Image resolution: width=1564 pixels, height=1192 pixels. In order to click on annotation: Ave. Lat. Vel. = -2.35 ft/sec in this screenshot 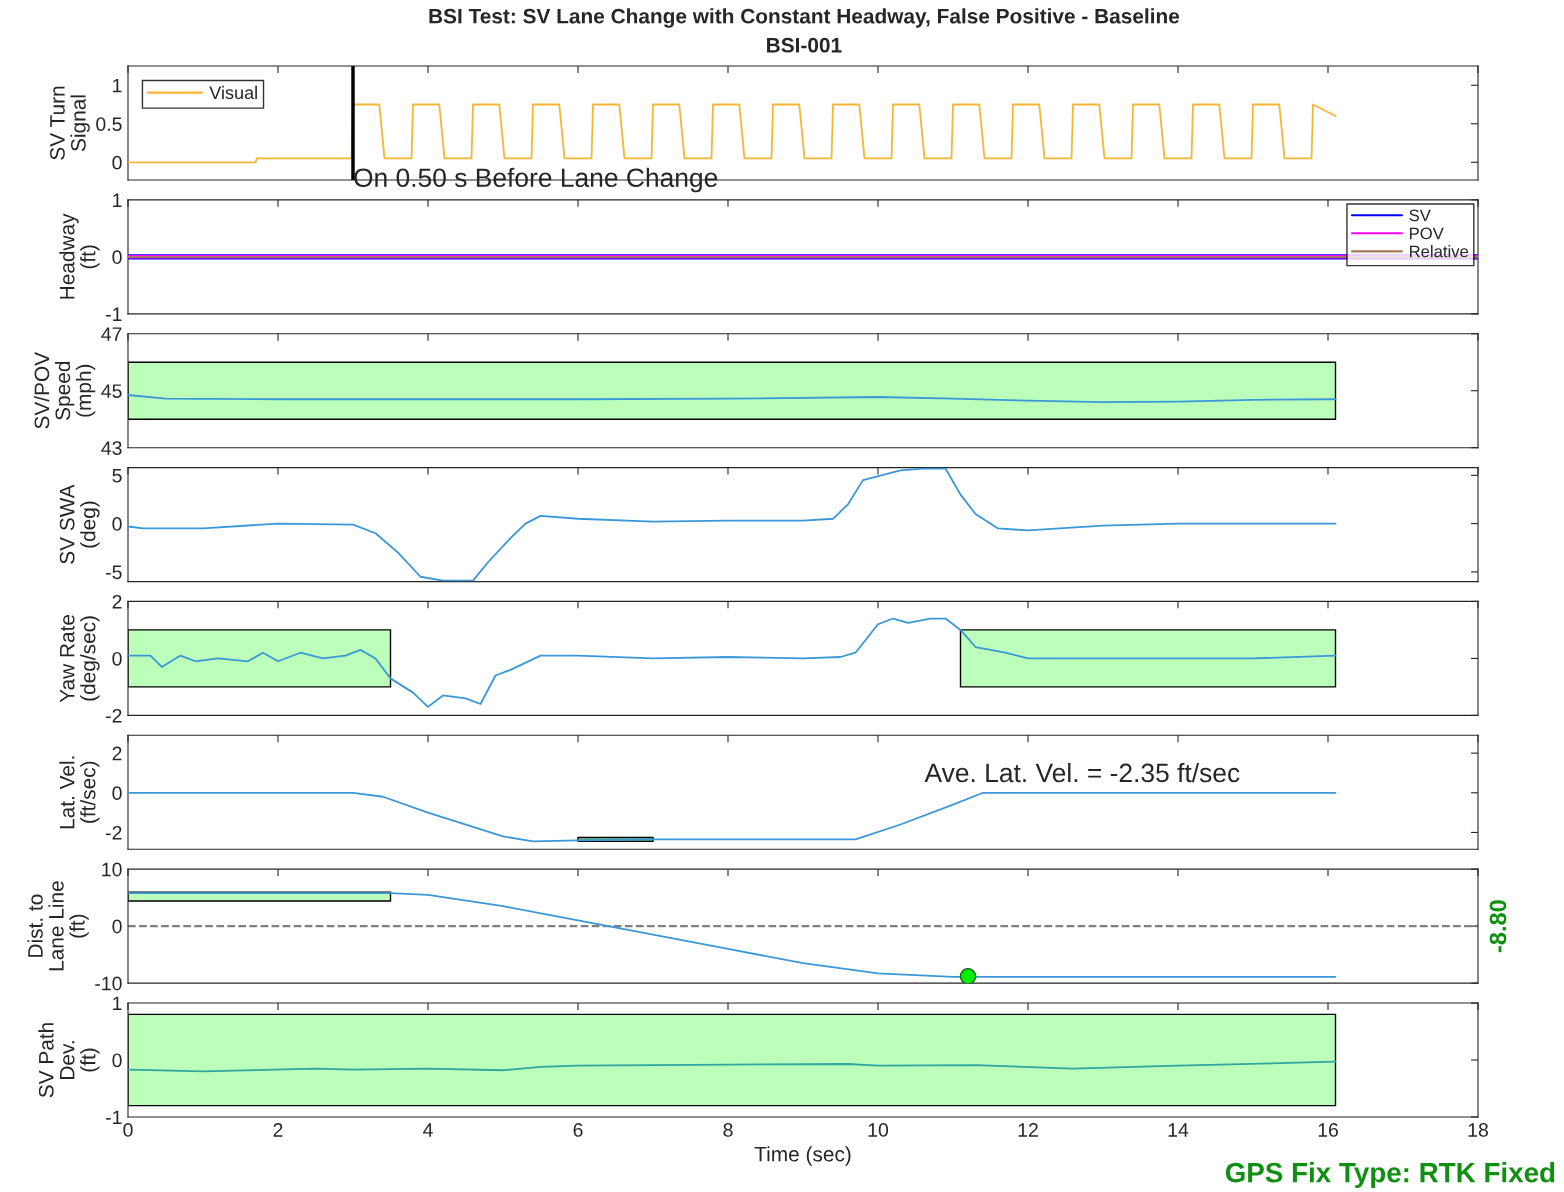, I will do `click(1082, 772)`.